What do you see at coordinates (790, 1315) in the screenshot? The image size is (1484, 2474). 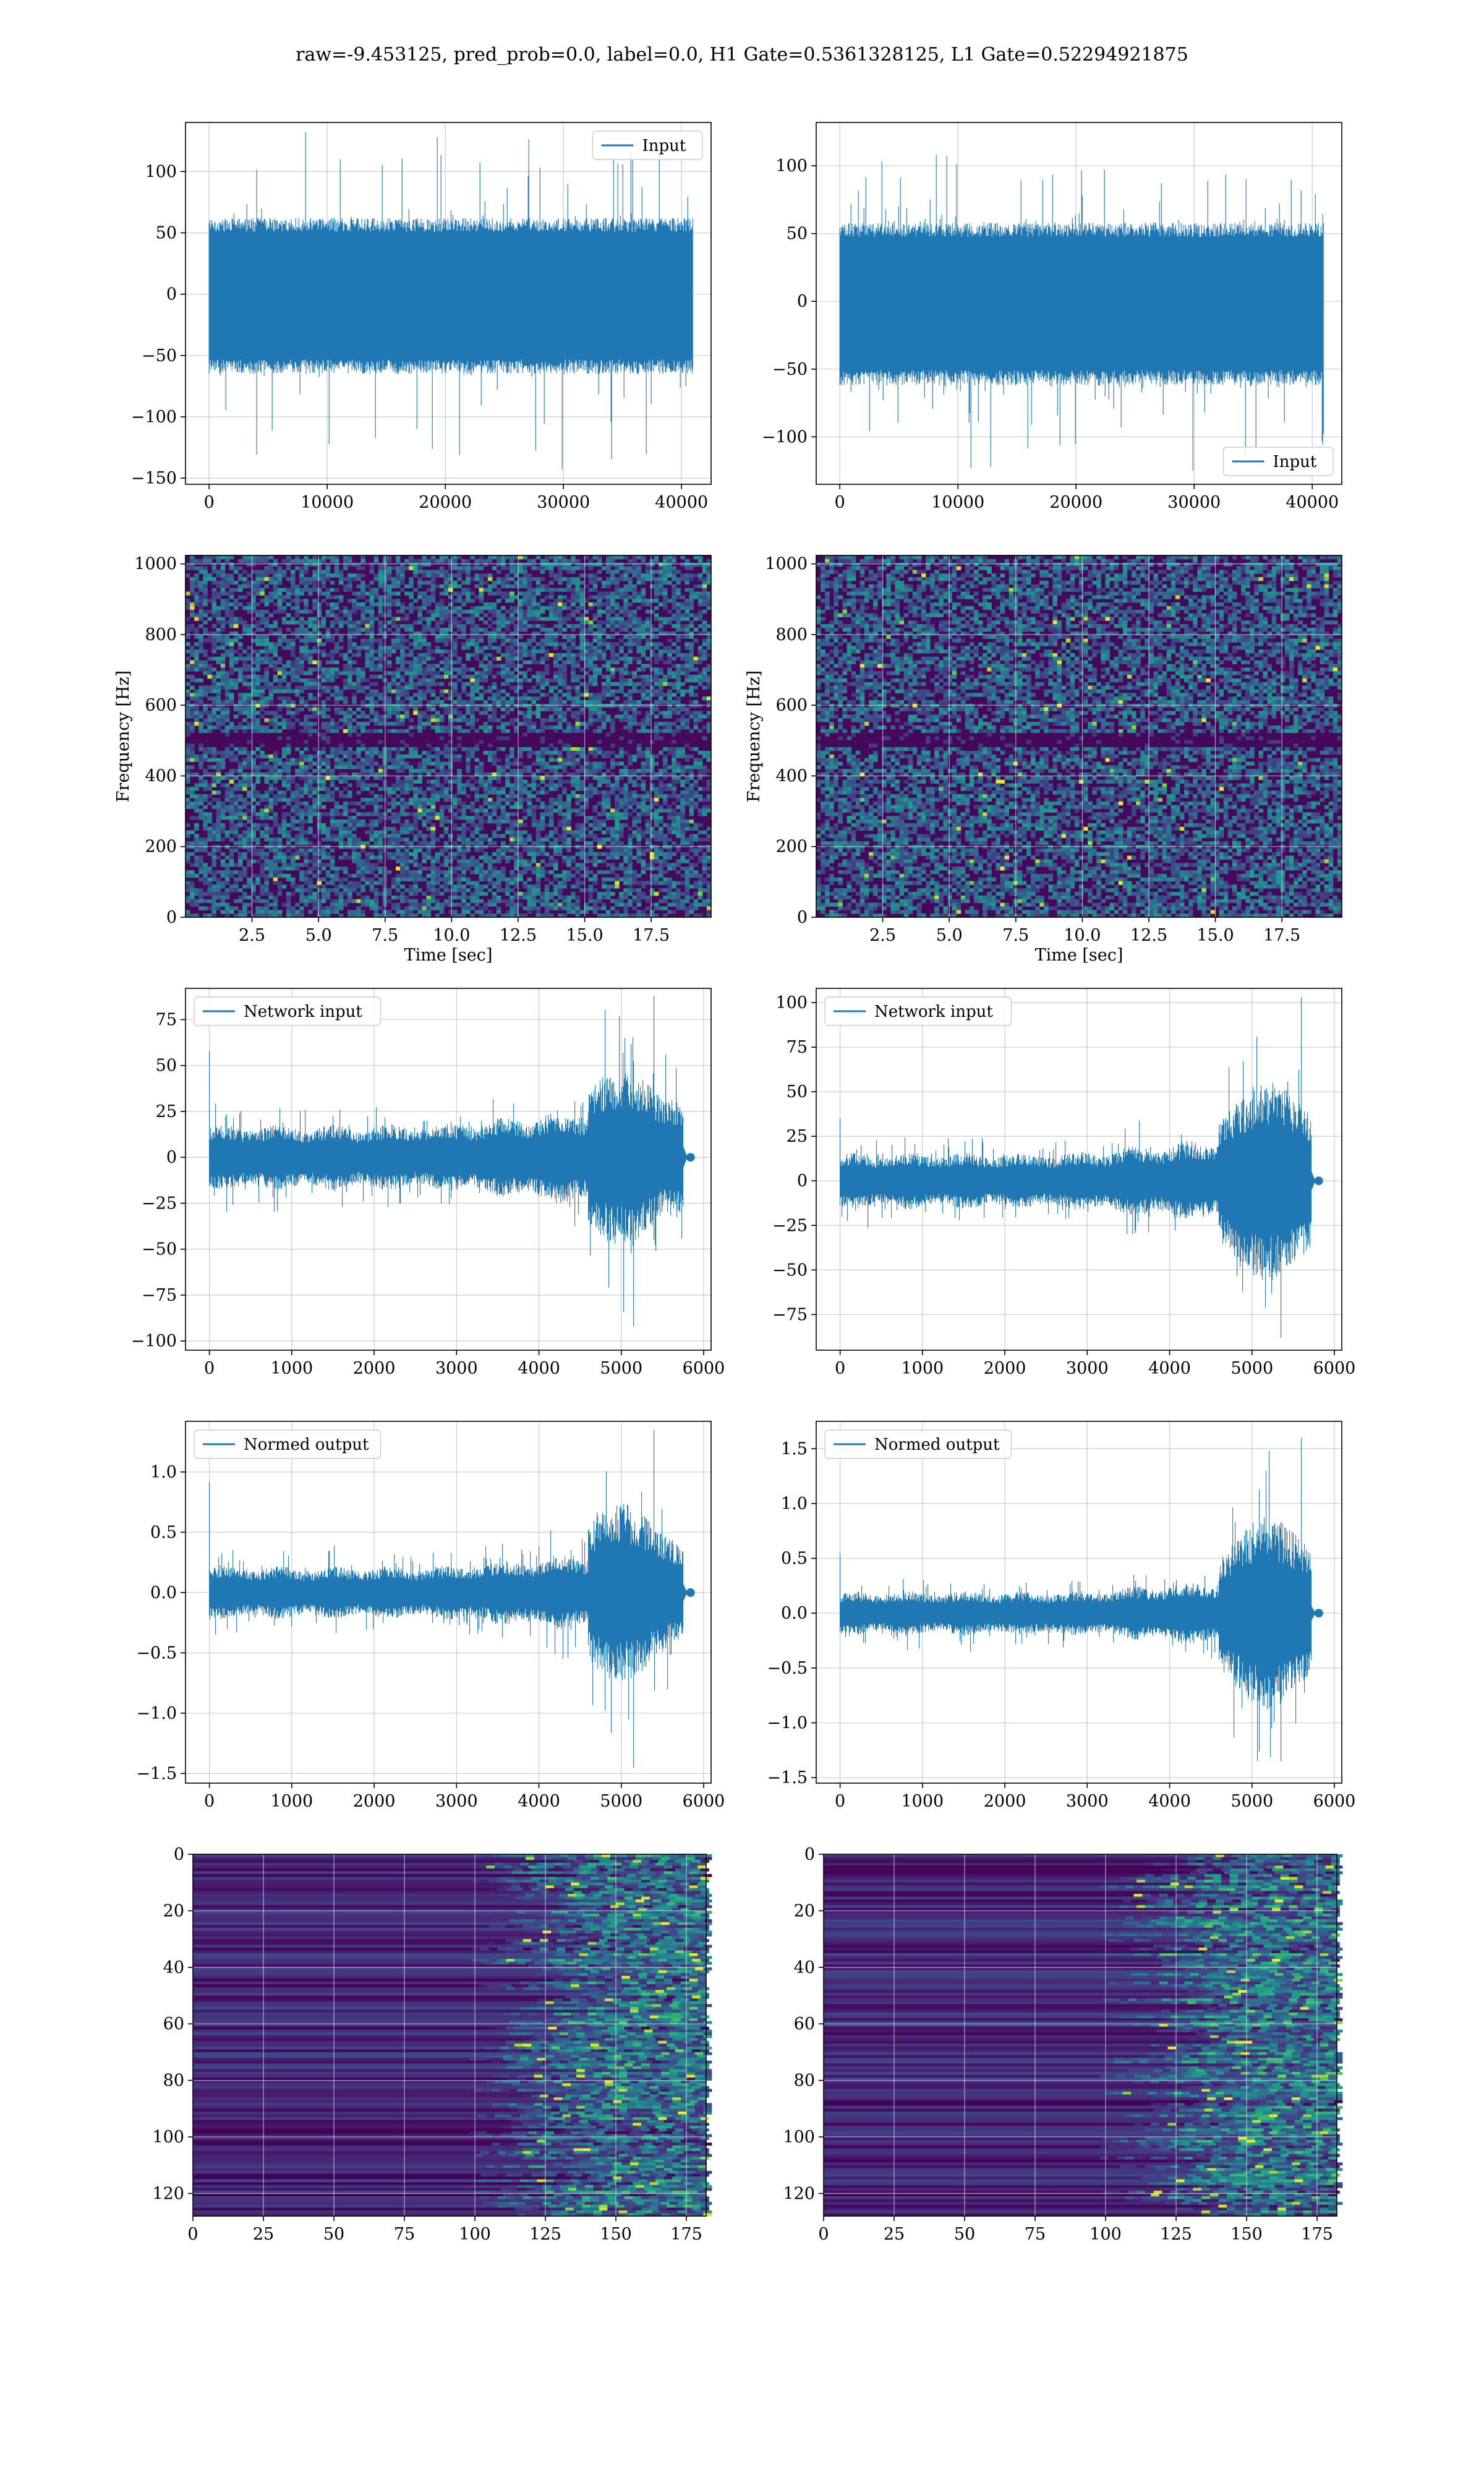 I see `y-tick-label: −75` at bounding box center [790, 1315].